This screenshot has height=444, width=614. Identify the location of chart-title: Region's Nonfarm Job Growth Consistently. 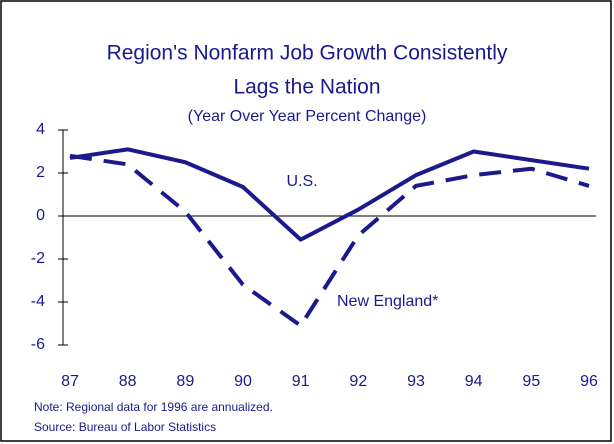
(307, 53).